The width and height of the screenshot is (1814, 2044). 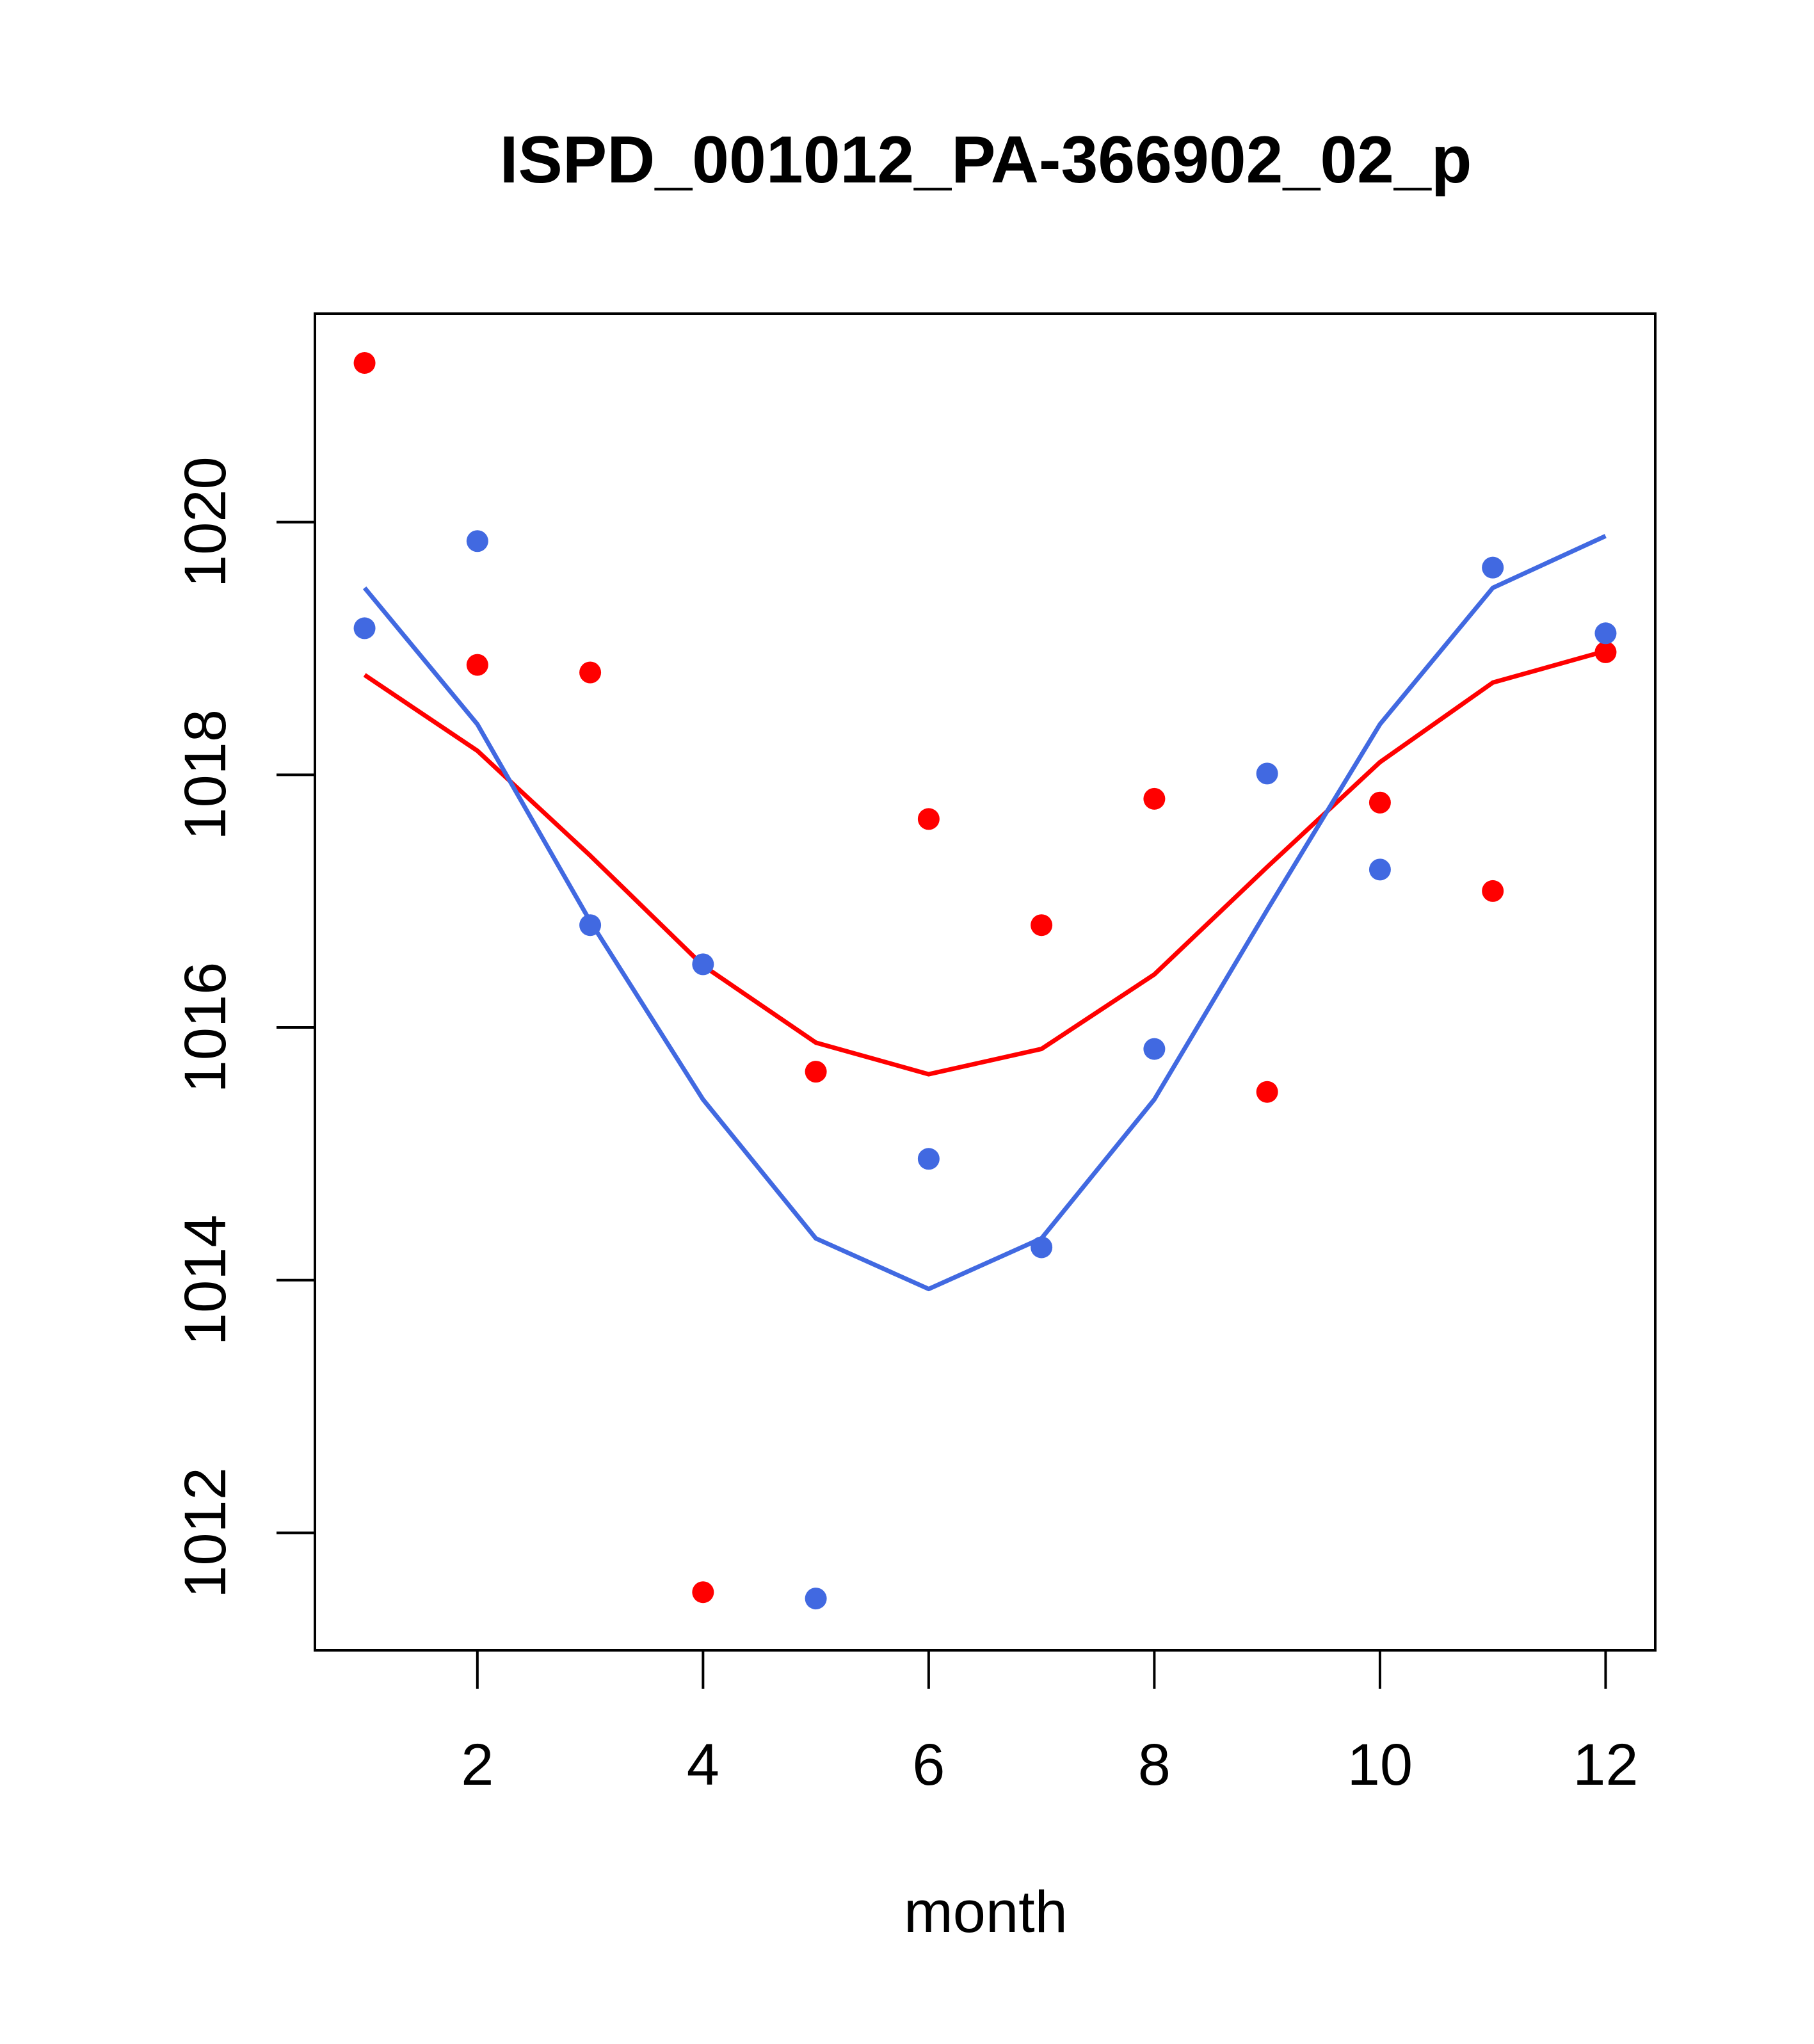 What do you see at coordinates (1154, 1765) in the screenshot?
I see `x-tick-label: 8` at bounding box center [1154, 1765].